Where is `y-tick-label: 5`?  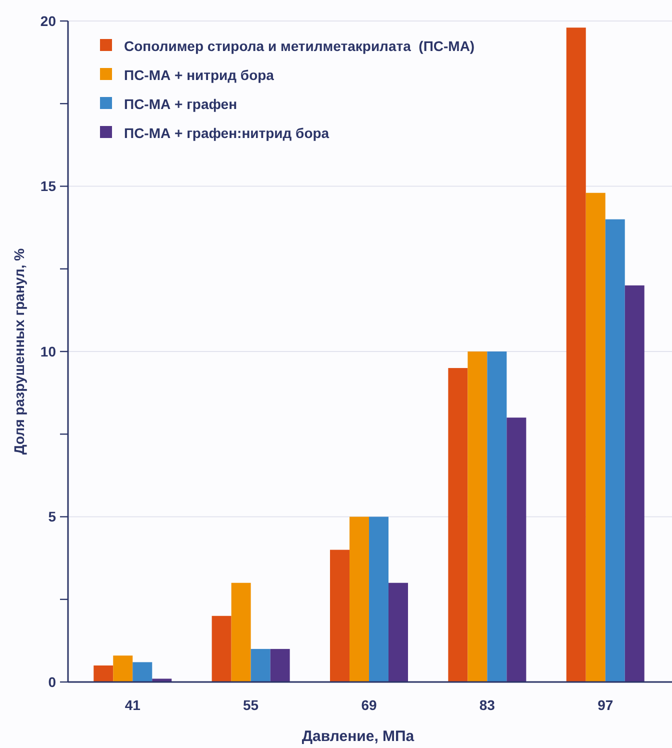
y-tick-label: 5 is located at coordinates (52, 516).